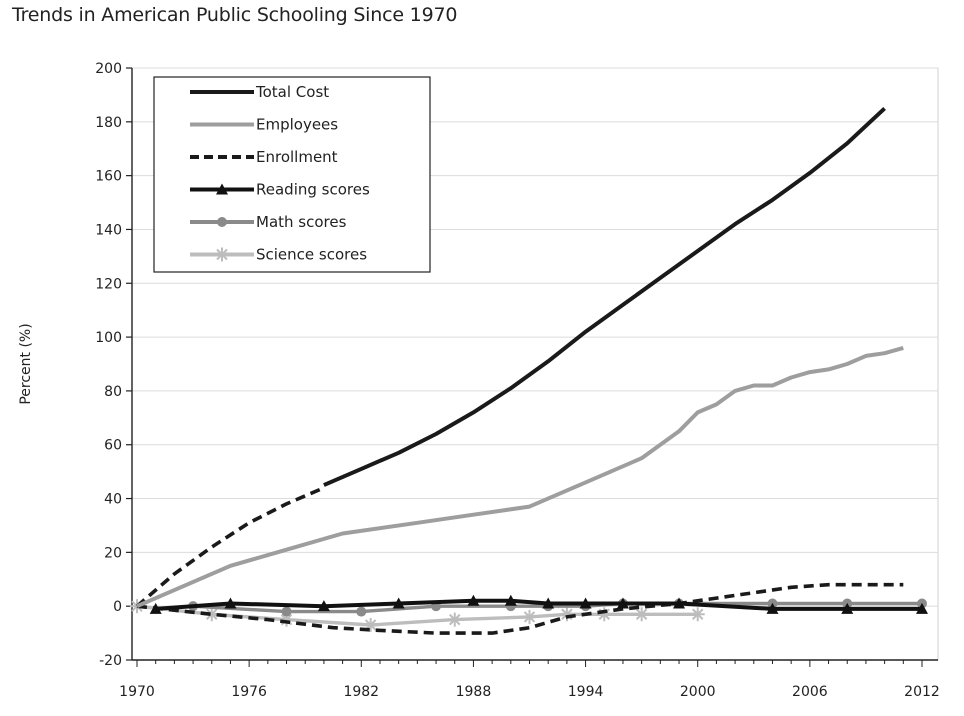 Image resolution: width=964 pixels, height=716 pixels. I want to click on x-tick-label: 1994, so click(586, 692).